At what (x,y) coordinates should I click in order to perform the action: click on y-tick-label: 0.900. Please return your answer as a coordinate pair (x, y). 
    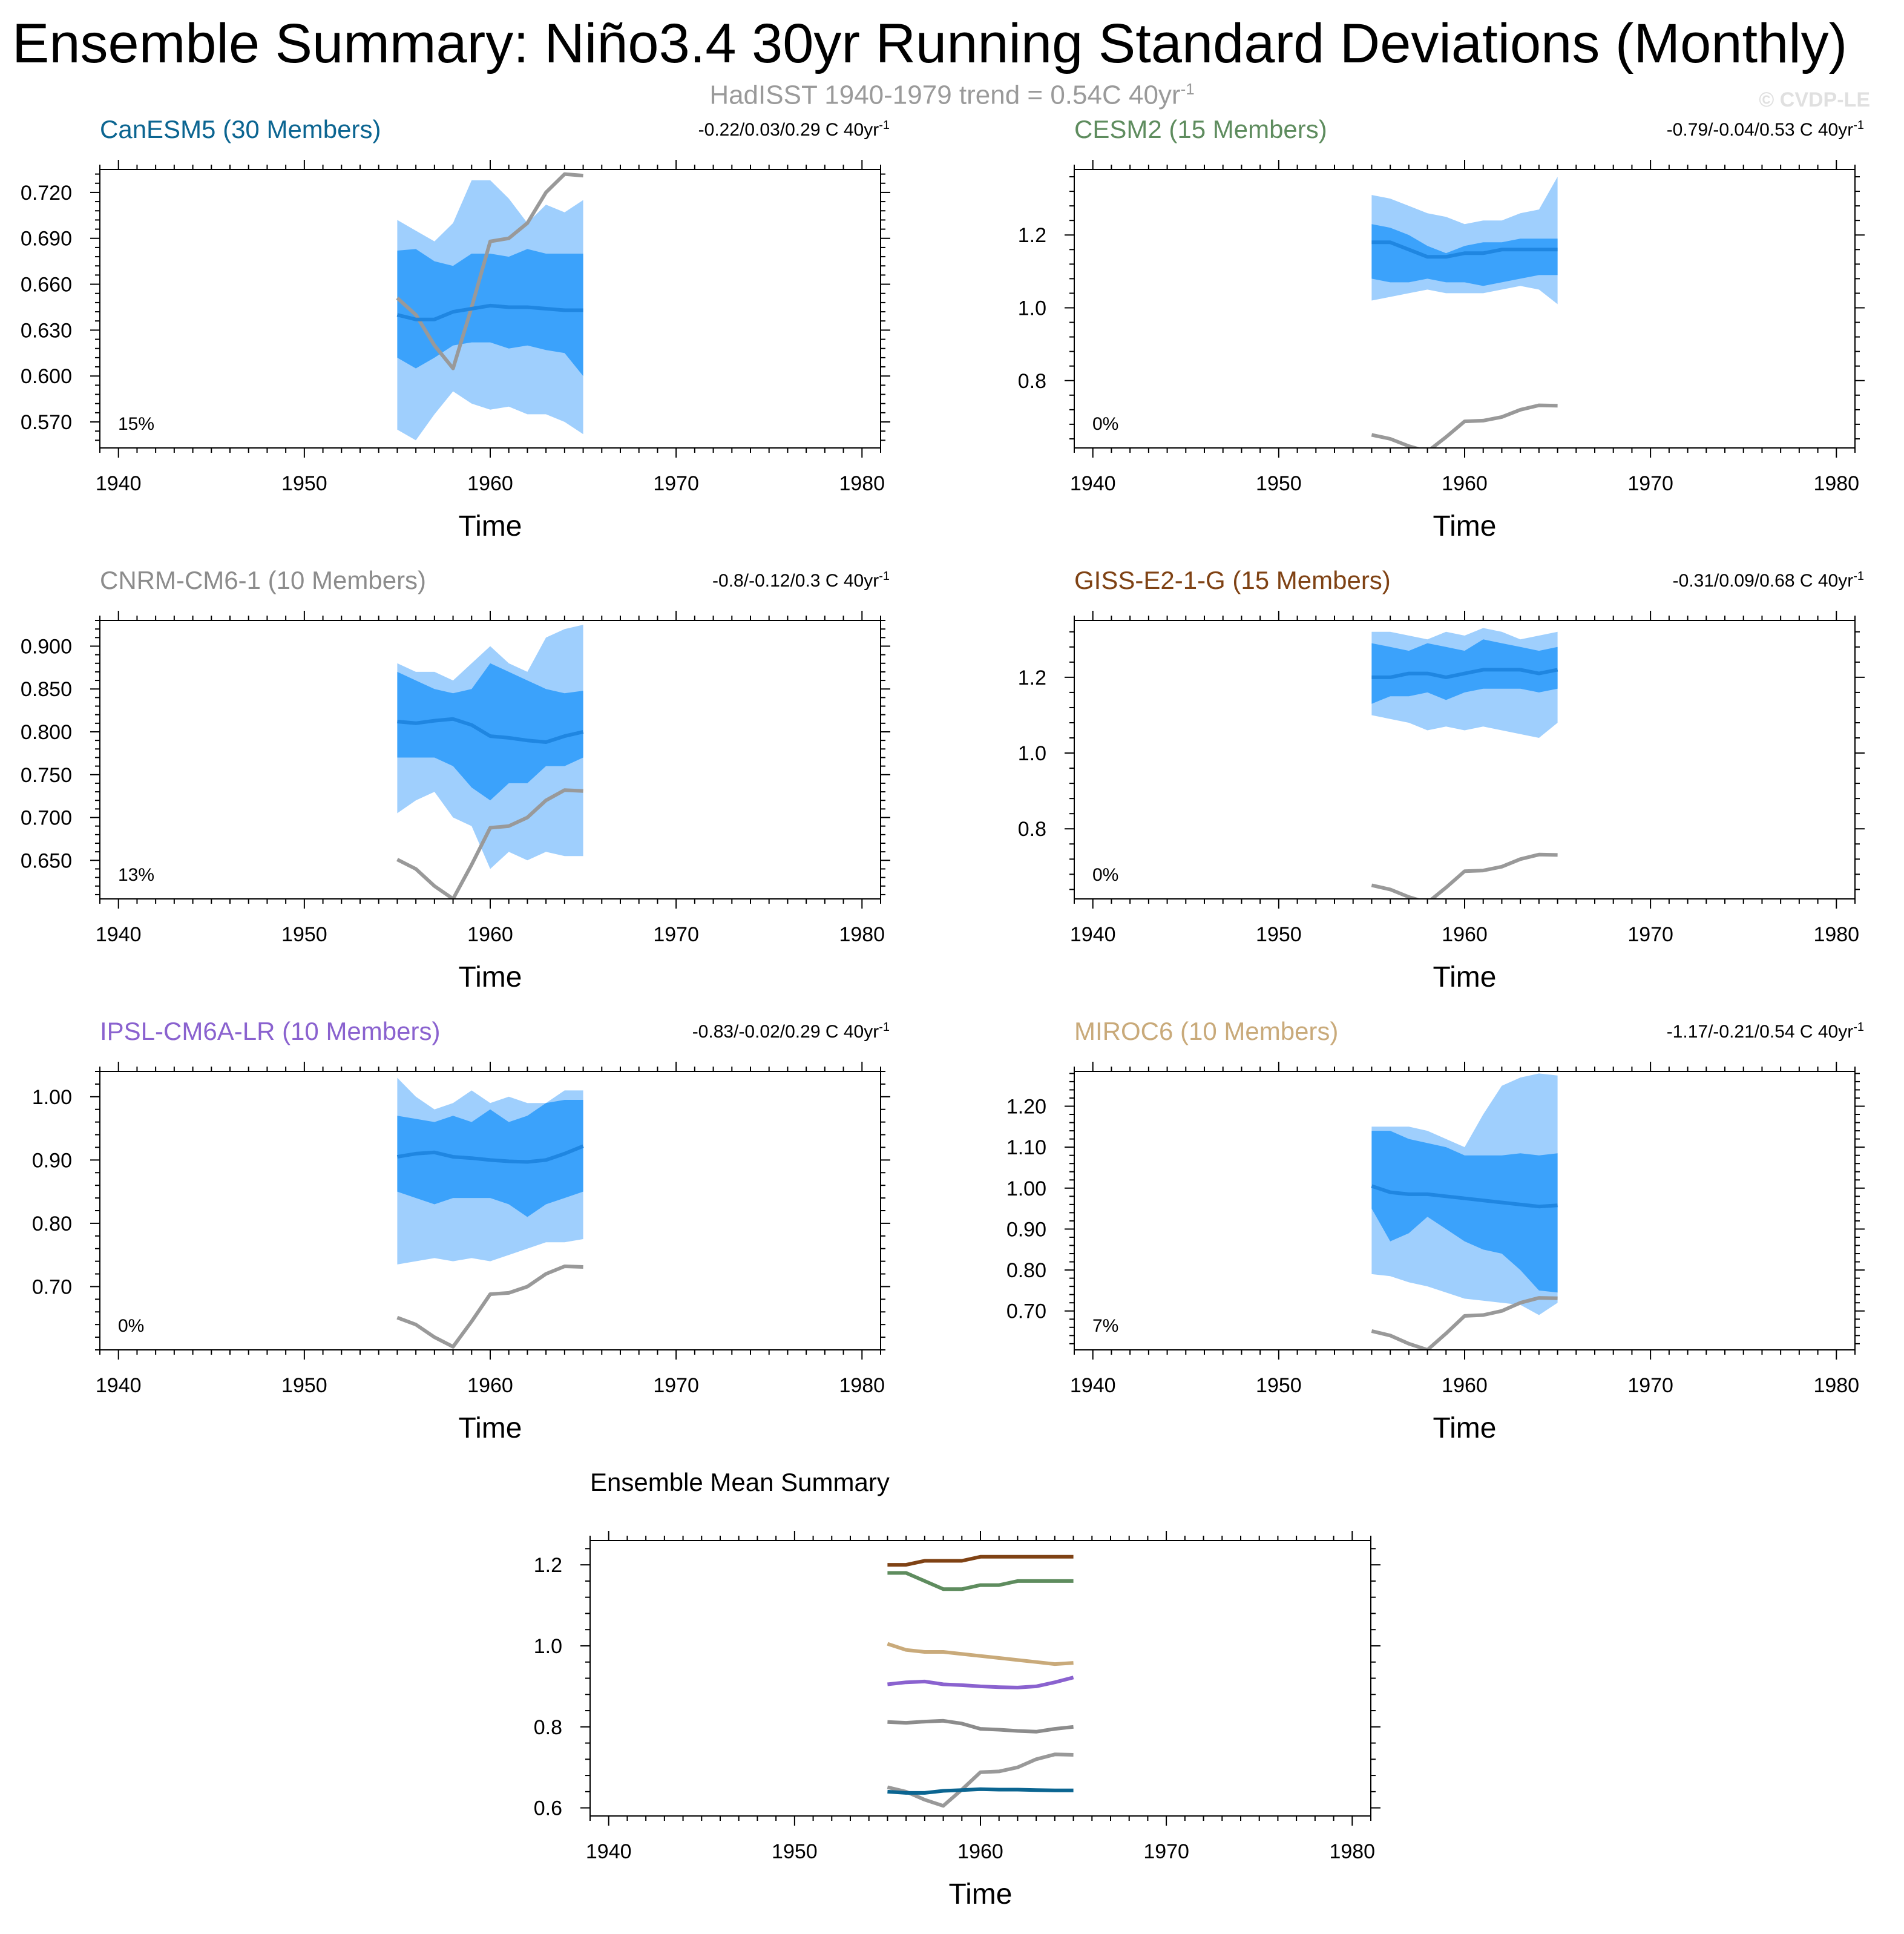
    Looking at the image, I should click on (46, 646).